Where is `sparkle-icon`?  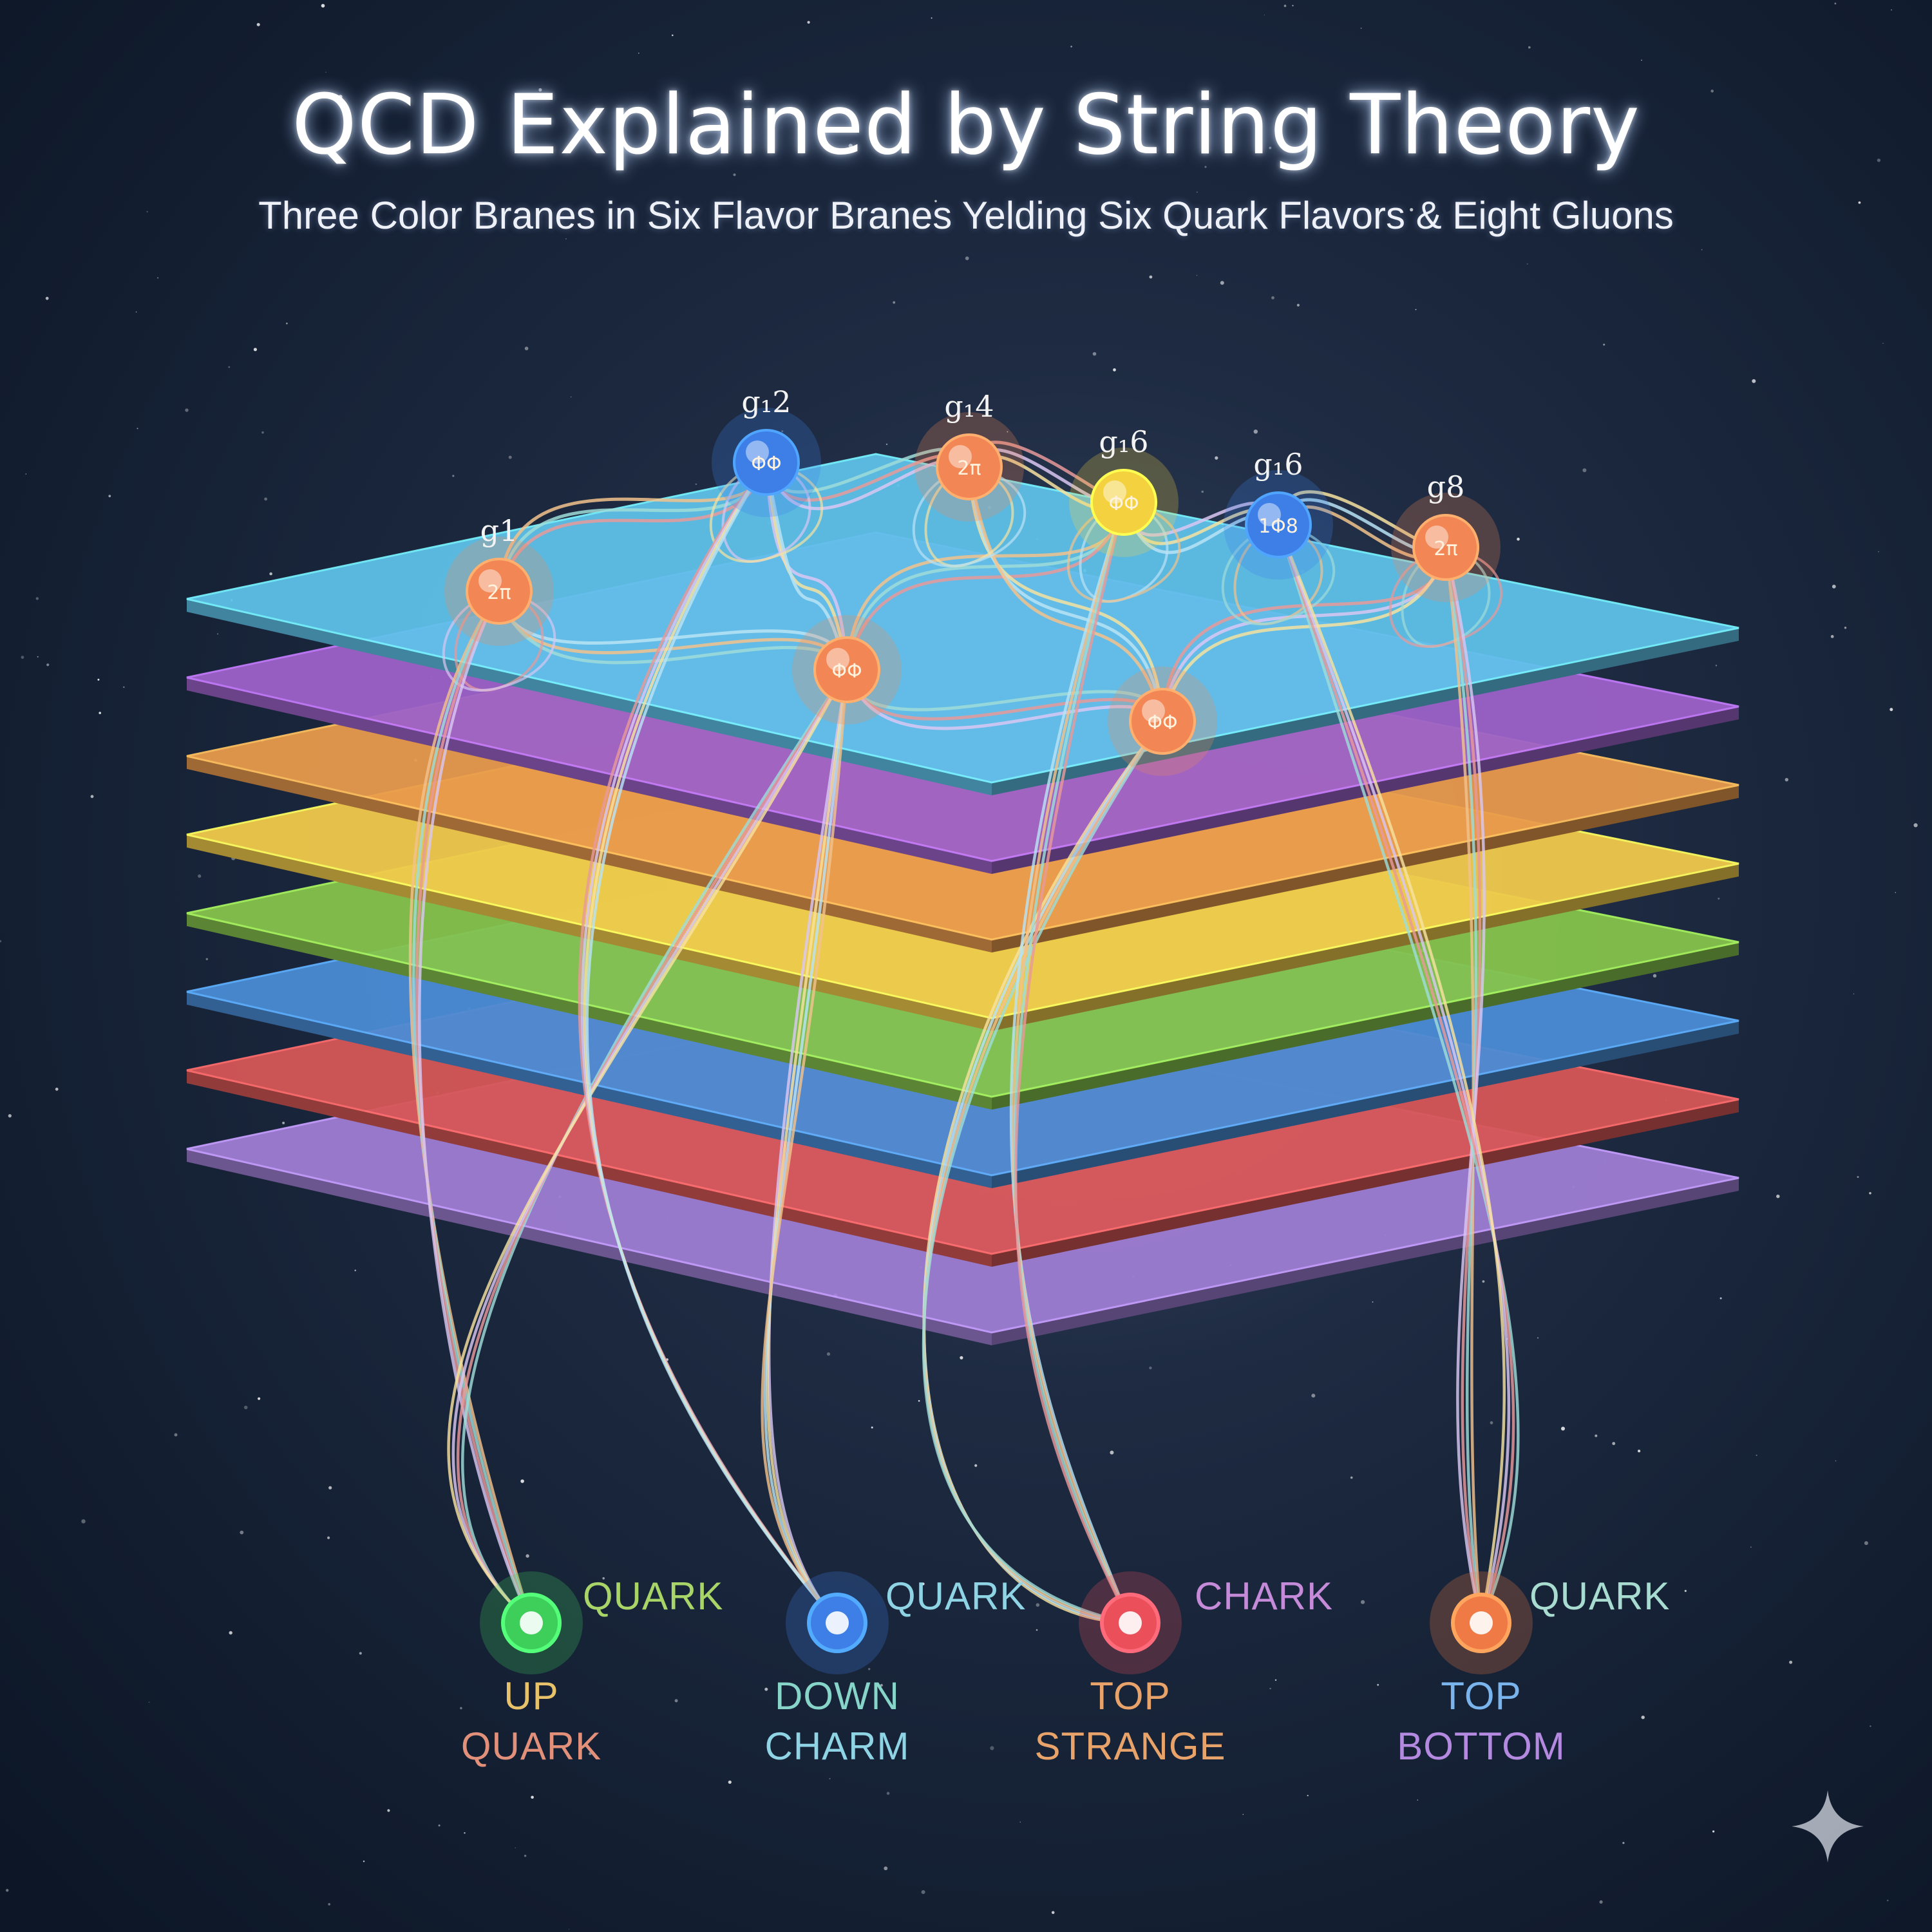
sparkle-icon is located at coordinates (1828, 1826).